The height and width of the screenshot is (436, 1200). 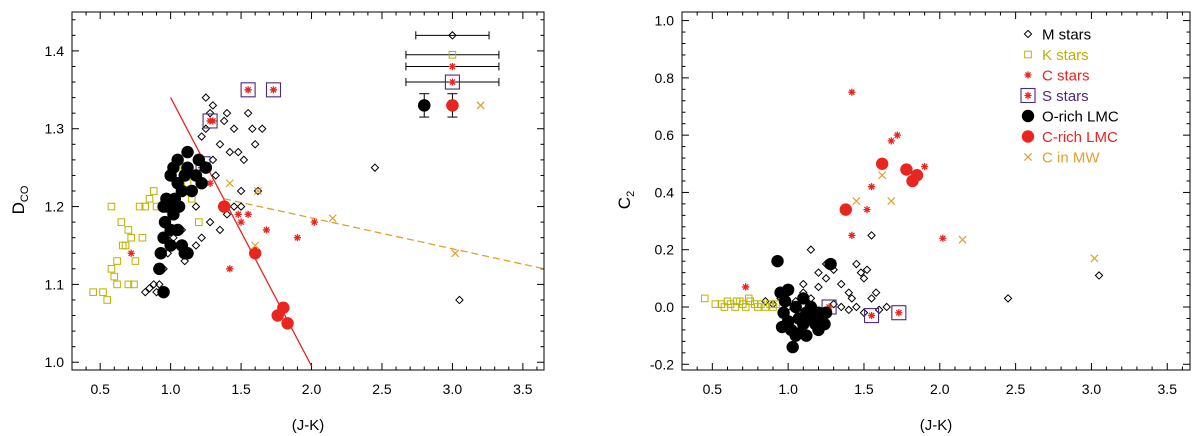 I want to click on y-tick-label: 1.3, so click(x=55, y=129).